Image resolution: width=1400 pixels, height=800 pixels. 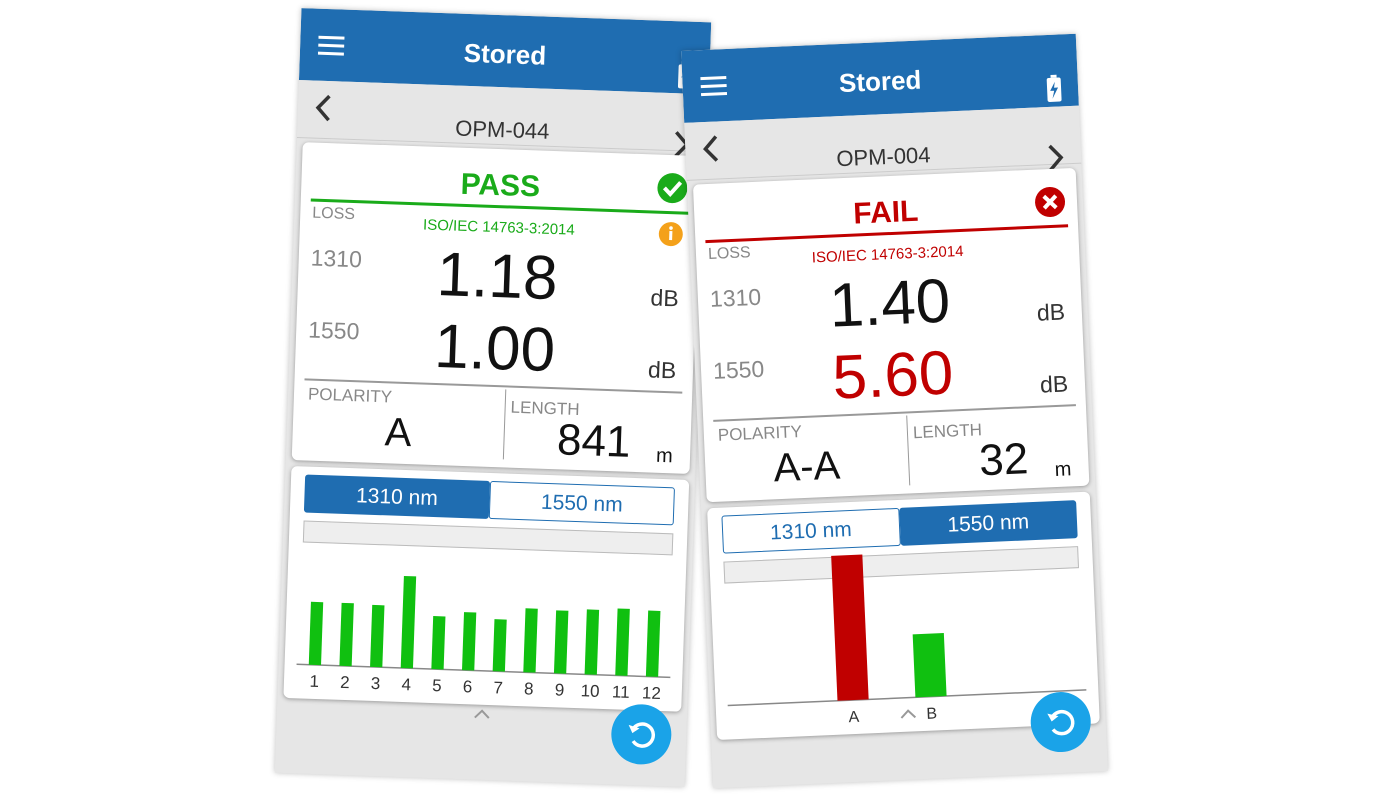 I want to click on battery-icon-graphic, so click(x=1054, y=88).